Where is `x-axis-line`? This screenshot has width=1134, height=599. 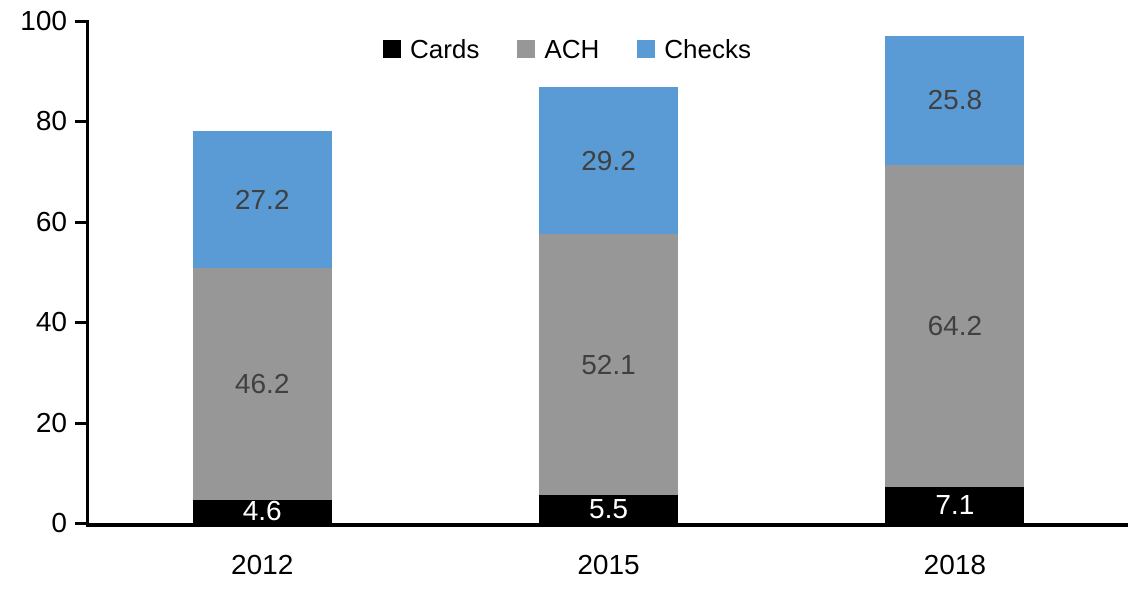
x-axis-line is located at coordinates (607, 525).